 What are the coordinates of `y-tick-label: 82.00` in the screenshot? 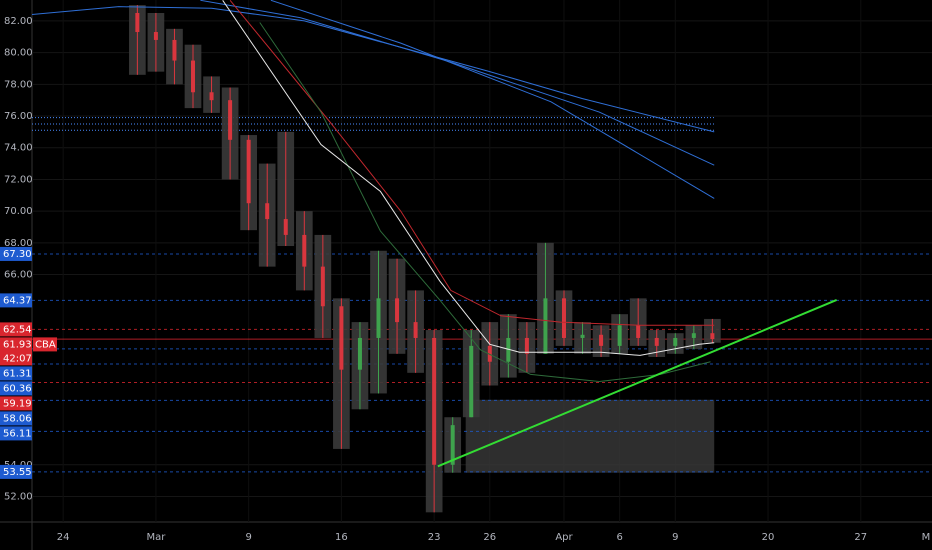 It's located at (18, 21).